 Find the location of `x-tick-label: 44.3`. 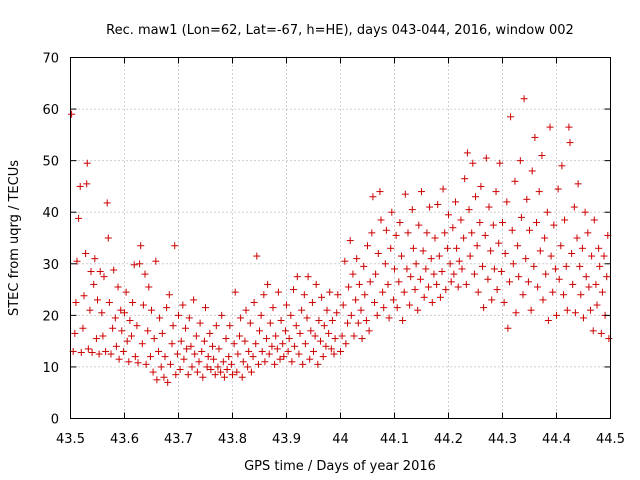

x-tick-label: 44.3 is located at coordinates (502, 439).